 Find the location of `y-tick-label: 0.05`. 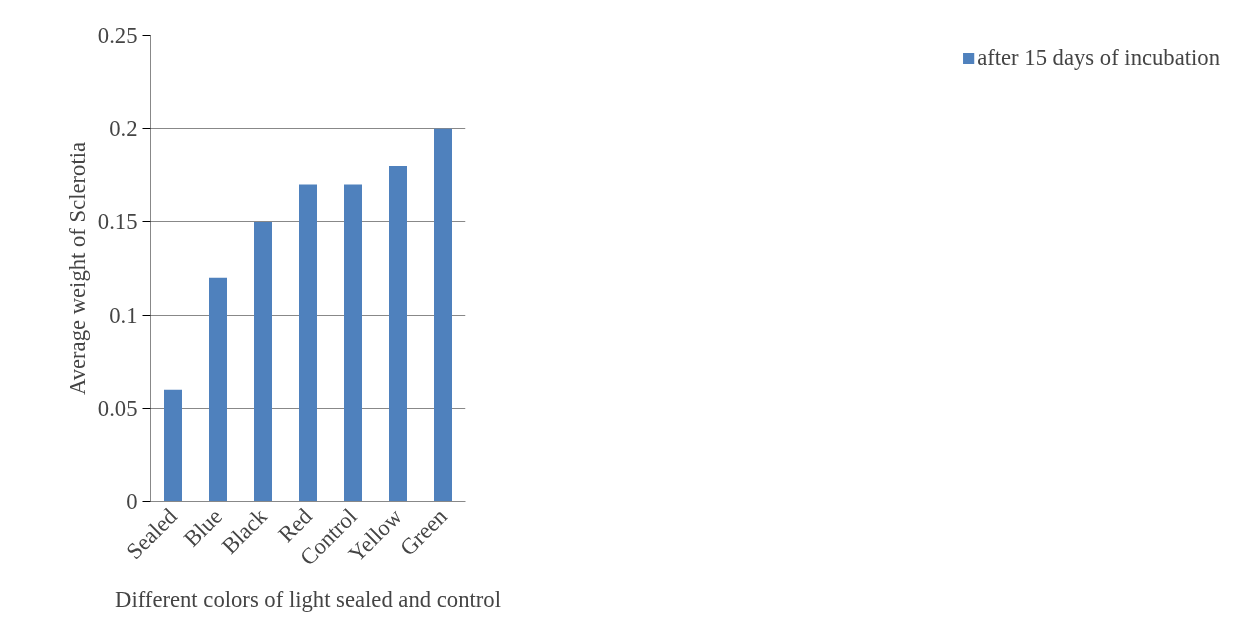

y-tick-label: 0.05 is located at coordinates (117, 408).